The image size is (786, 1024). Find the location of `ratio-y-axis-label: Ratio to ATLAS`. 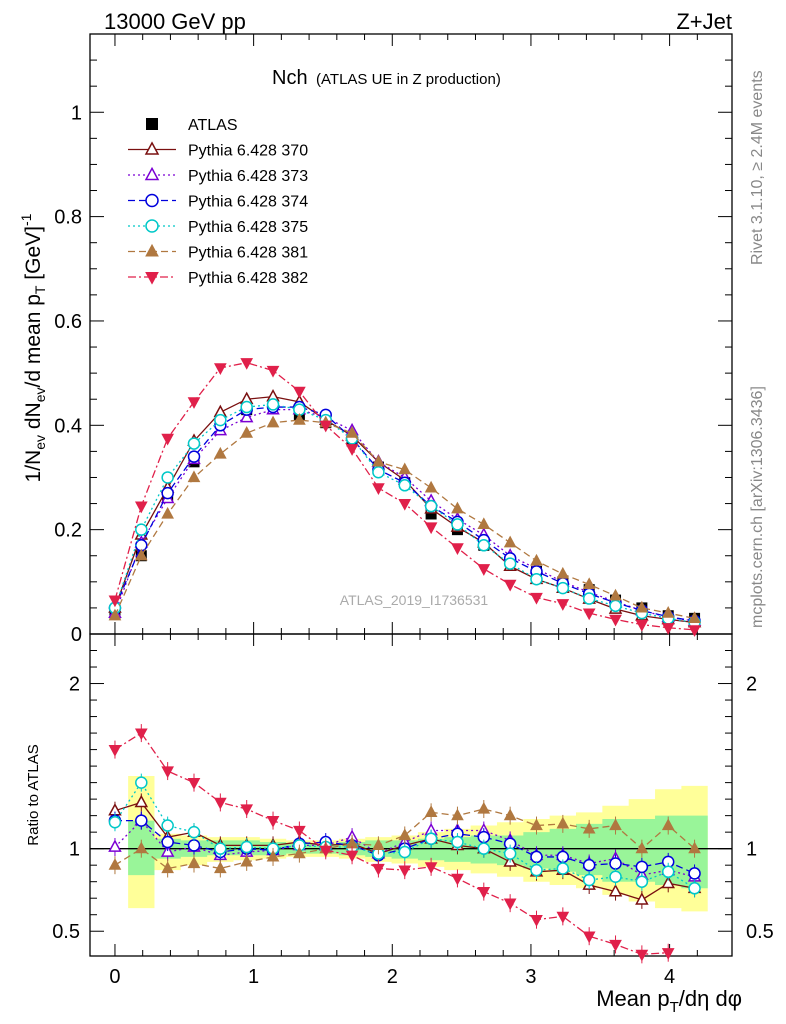

ratio-y-axis-label: Ratio to ATLAS is located at coordinates (33, 794).